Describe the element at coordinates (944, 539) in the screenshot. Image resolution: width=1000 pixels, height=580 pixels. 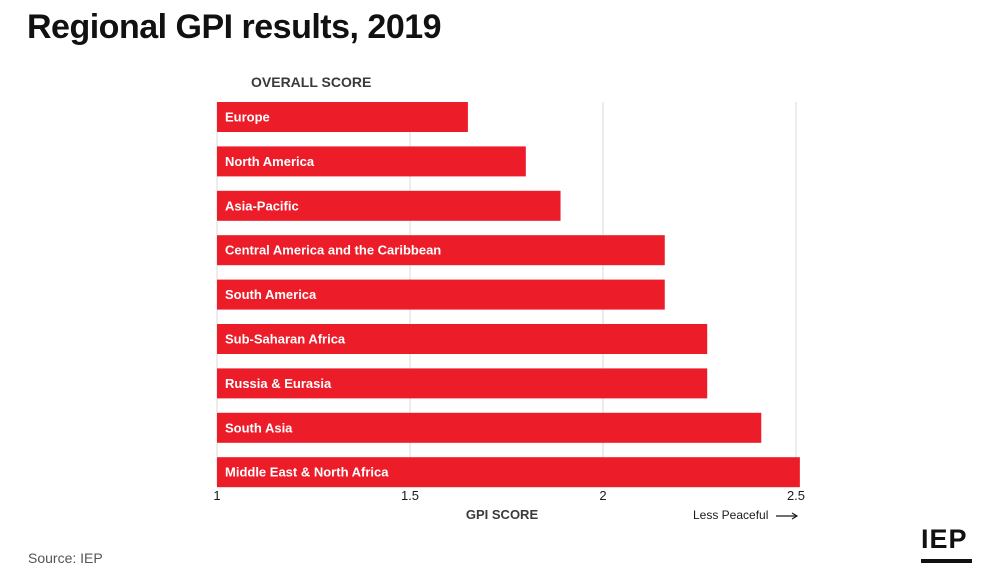
I see `logo-text: IEP` at that location.